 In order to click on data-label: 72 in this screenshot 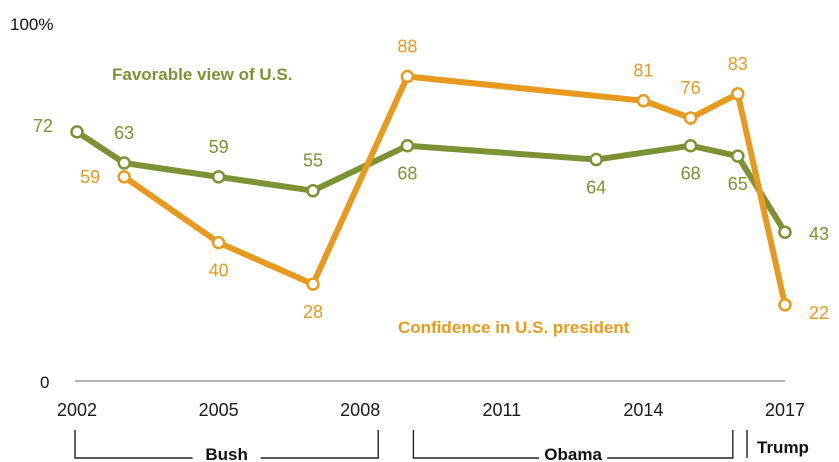, I will do `click(43, 126)`.